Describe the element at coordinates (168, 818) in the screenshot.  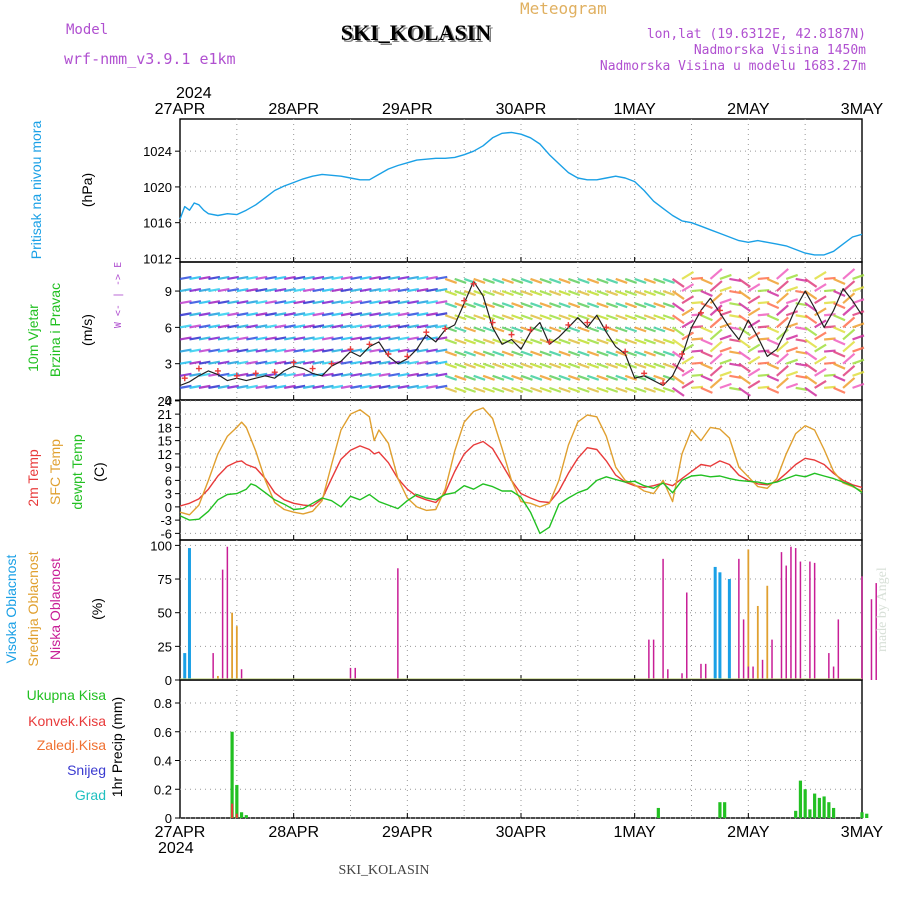
I see `precip-ytick-label: 0` at that location.